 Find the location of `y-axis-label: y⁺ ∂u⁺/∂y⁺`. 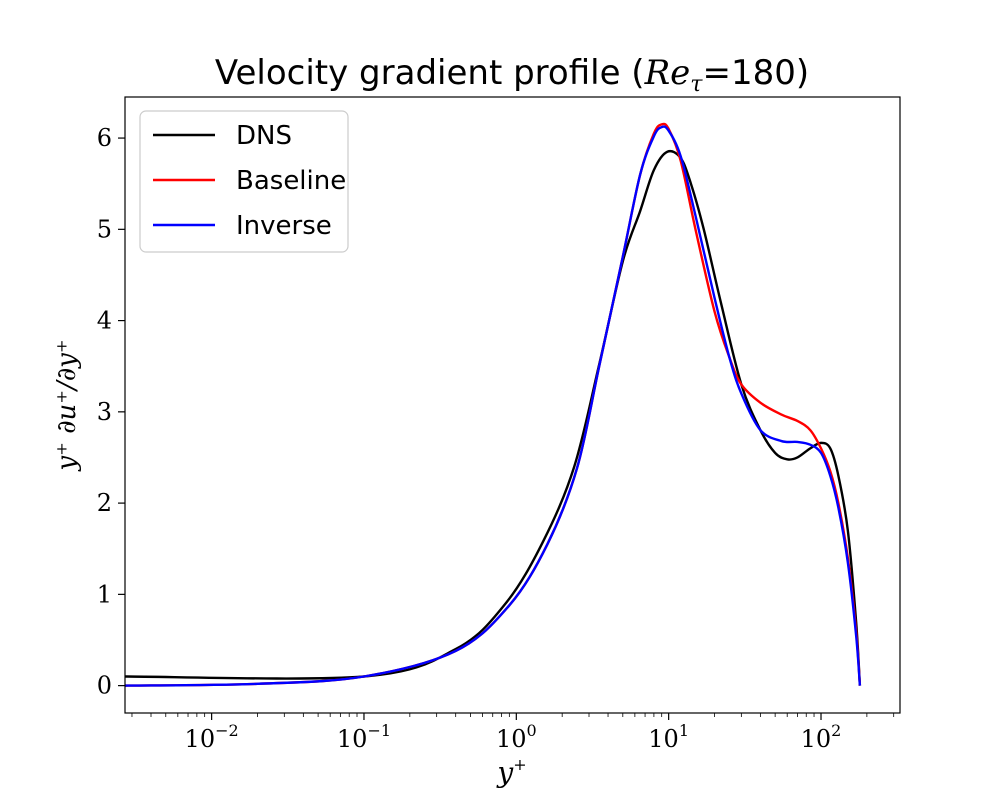

y-axis-label: y⁺ ∂u⁺/∂y⁺ is located at coordinates (67, 405).